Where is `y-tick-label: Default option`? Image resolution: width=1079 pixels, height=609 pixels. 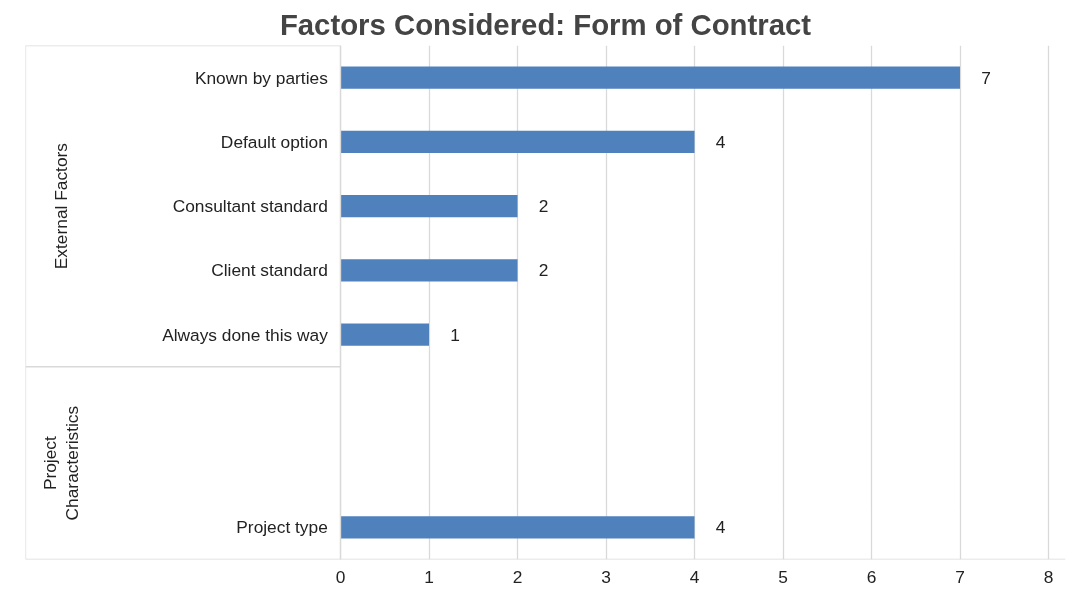
y-tick-label: Default option is located at coordinates (274, 141).